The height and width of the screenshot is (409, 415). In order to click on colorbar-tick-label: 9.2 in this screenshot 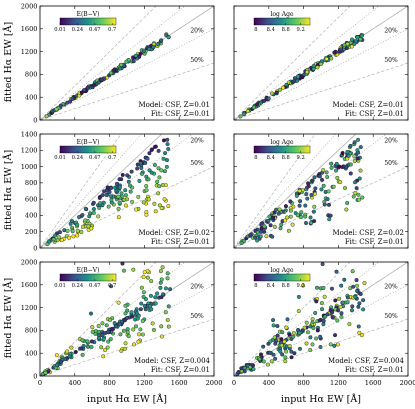, I will do `click(301, 30)`.